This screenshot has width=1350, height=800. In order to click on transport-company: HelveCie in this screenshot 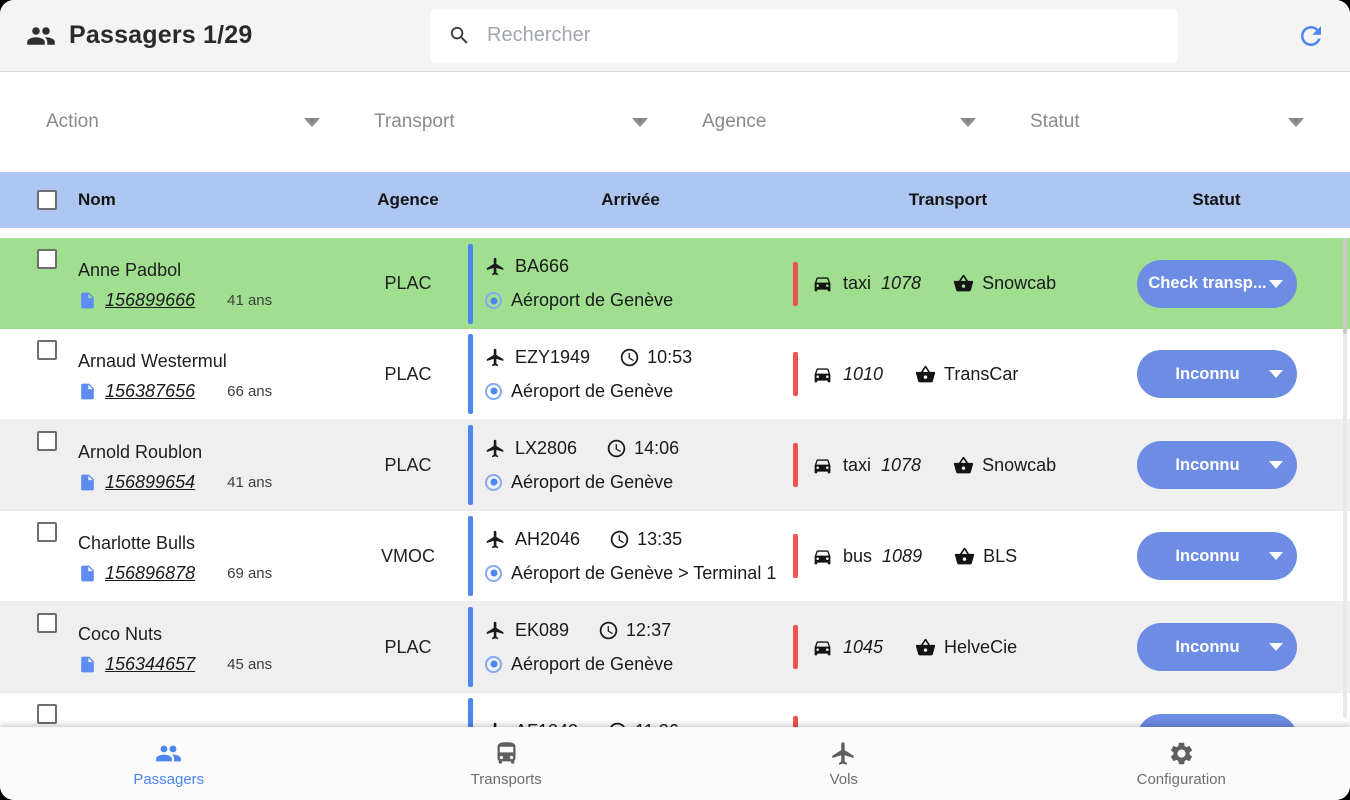, I will do `click(981, 646)`.